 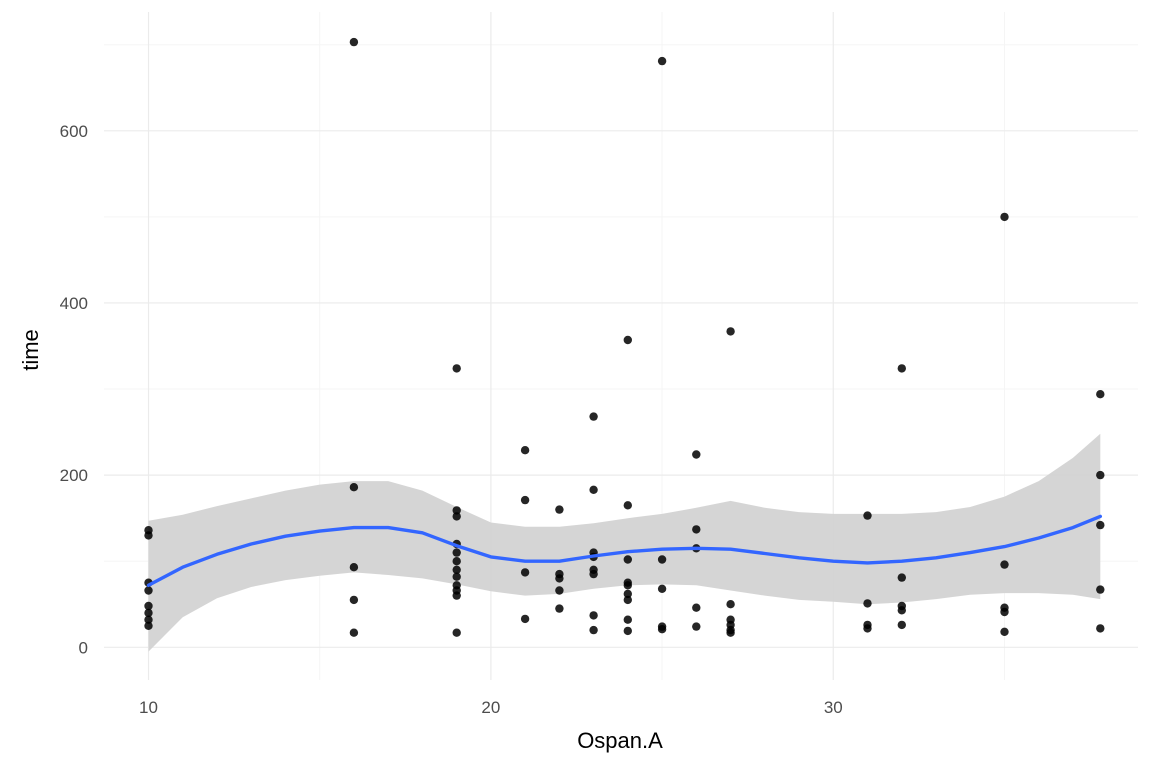 I want to click on x-tick-label: 10, so click(x=148, y=707).